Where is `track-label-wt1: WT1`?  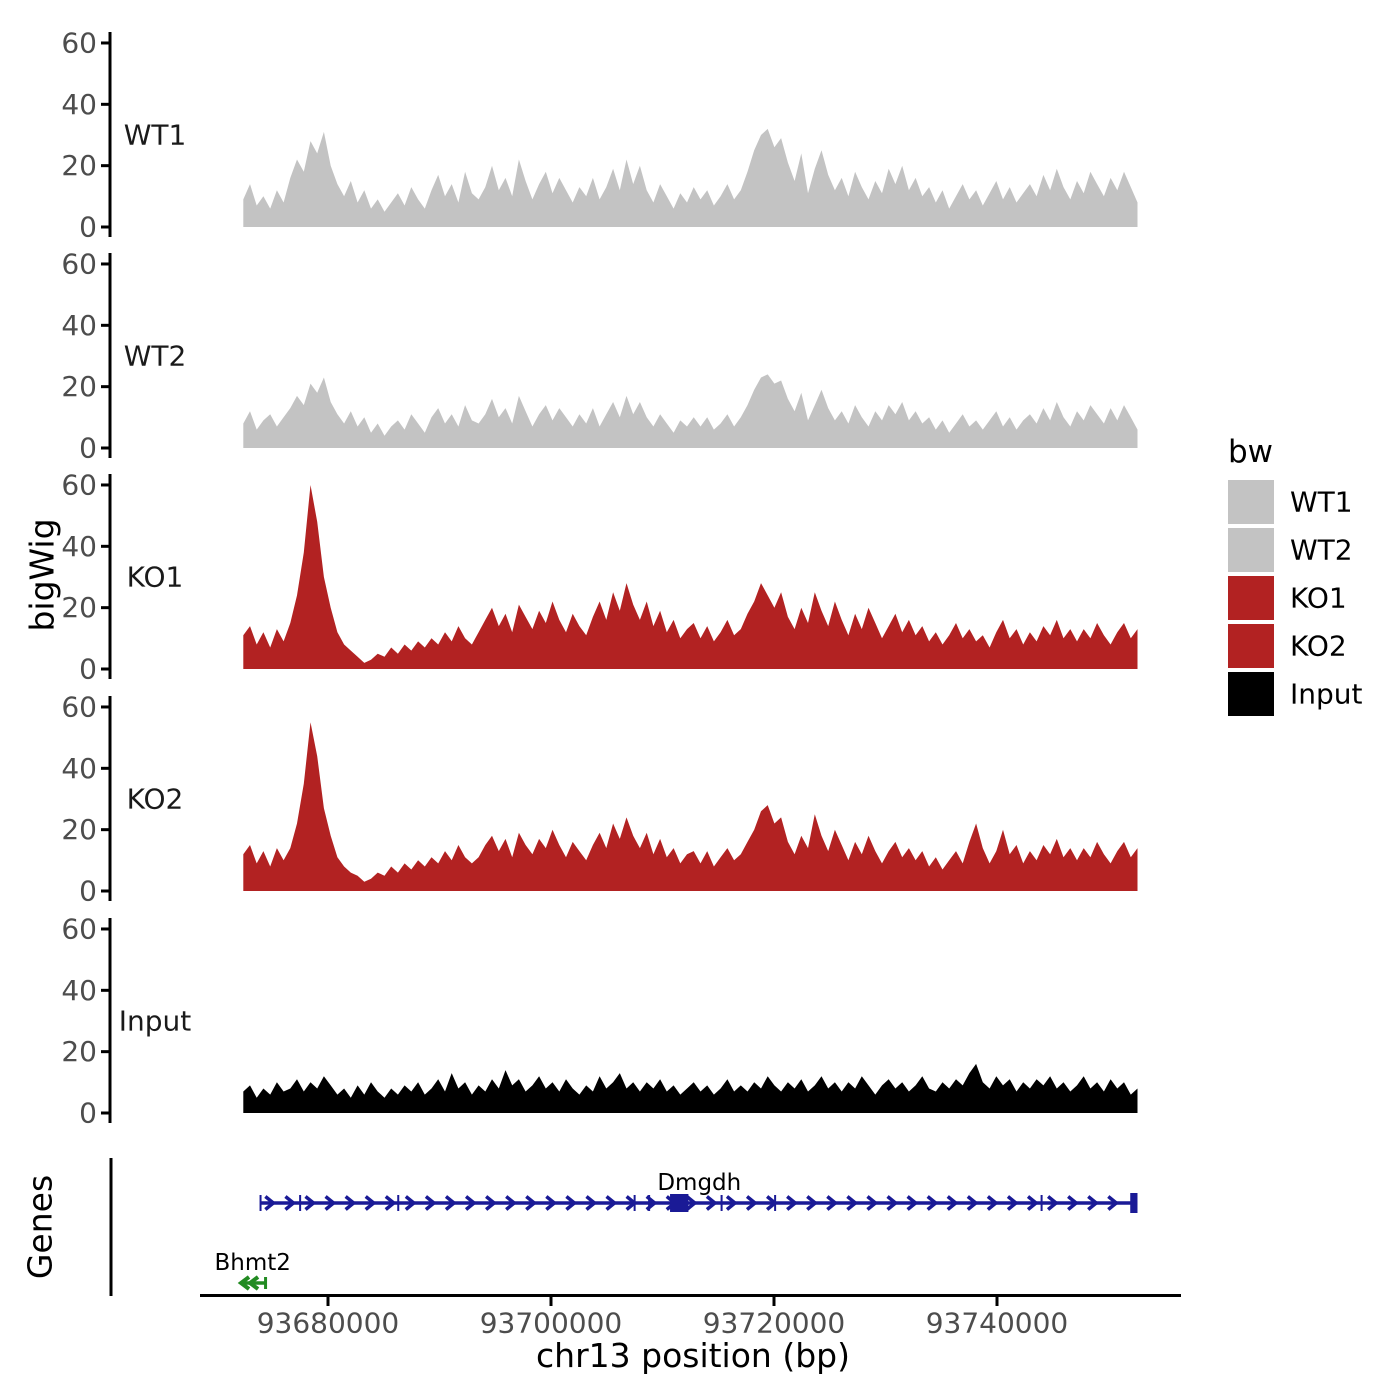
track-label-wt1: WT1 is located at coordinates (155, 134).